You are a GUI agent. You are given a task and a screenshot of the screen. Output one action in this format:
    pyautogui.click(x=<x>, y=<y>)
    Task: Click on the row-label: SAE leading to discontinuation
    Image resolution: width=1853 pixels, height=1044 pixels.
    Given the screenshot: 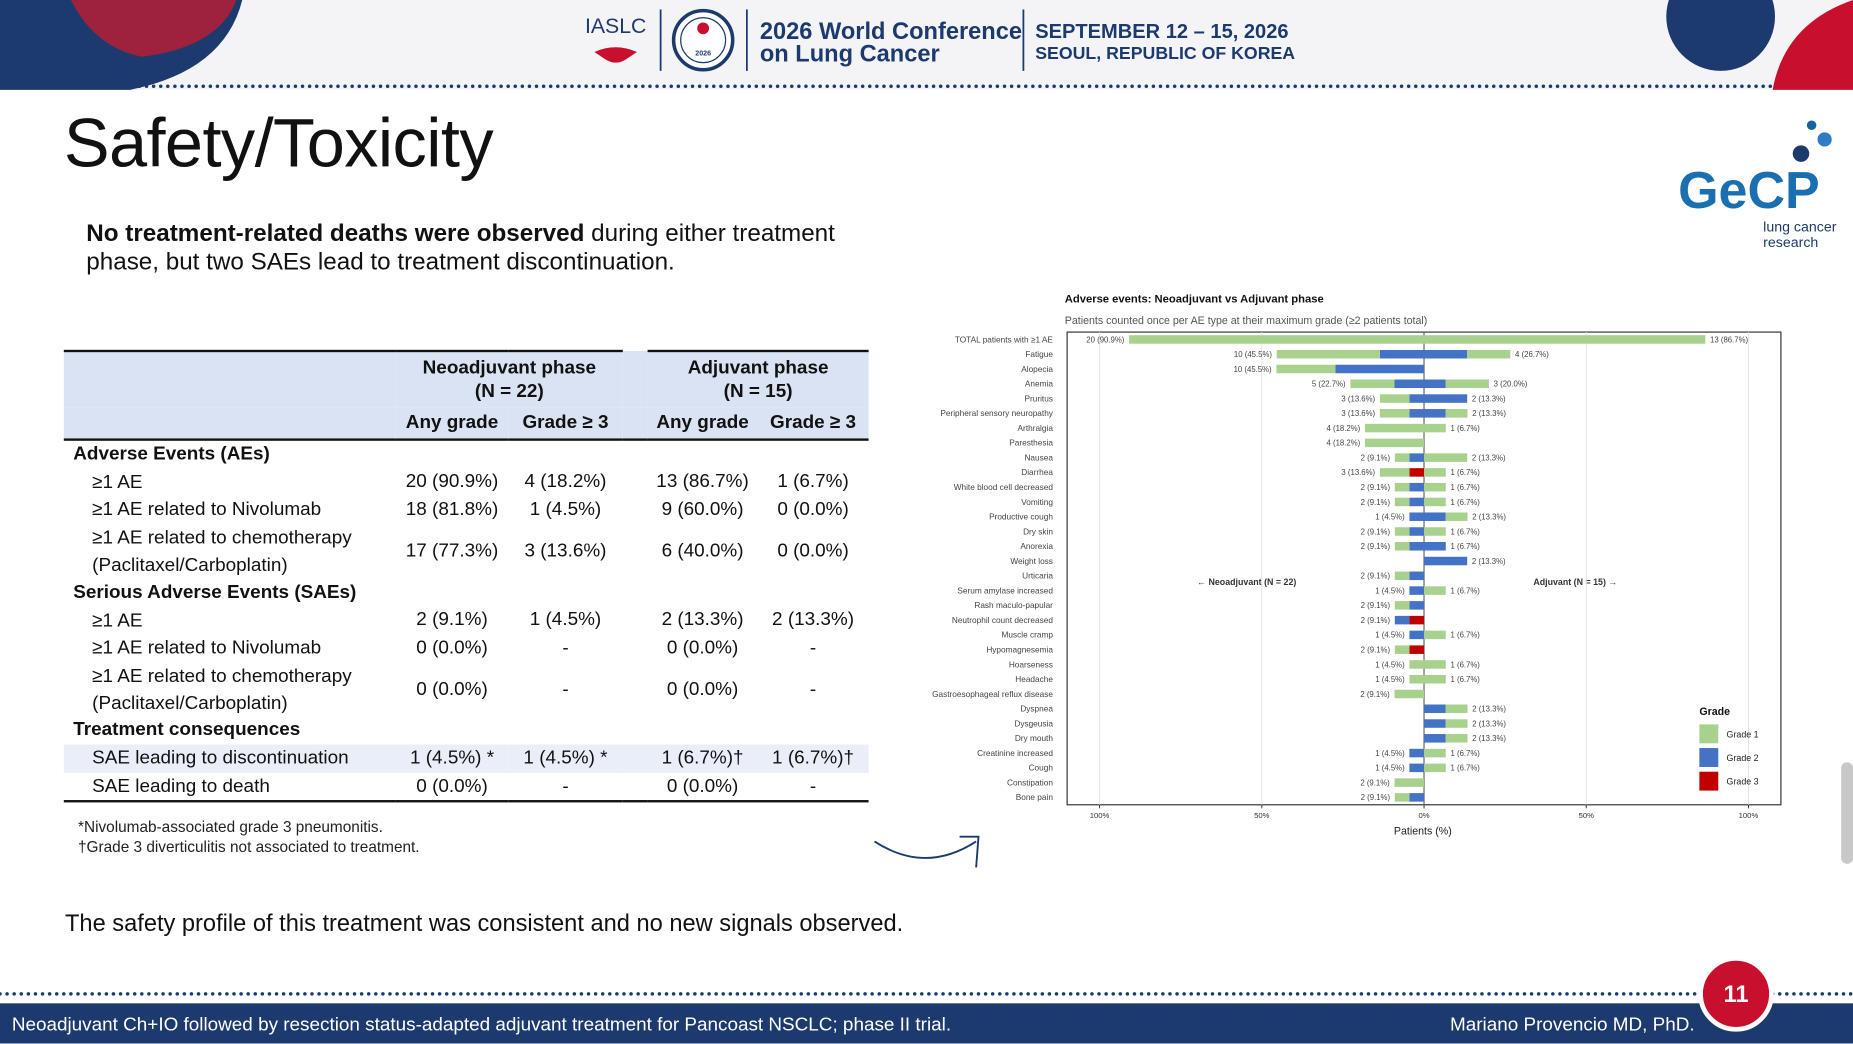 What is the action you would take?
    pyautogui.click(x=229, y=758)
    